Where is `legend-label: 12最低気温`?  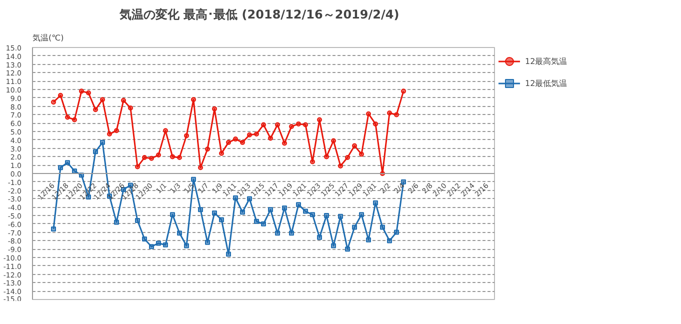
legend-label: 12最低気温 is located at coordinates (546, 83).